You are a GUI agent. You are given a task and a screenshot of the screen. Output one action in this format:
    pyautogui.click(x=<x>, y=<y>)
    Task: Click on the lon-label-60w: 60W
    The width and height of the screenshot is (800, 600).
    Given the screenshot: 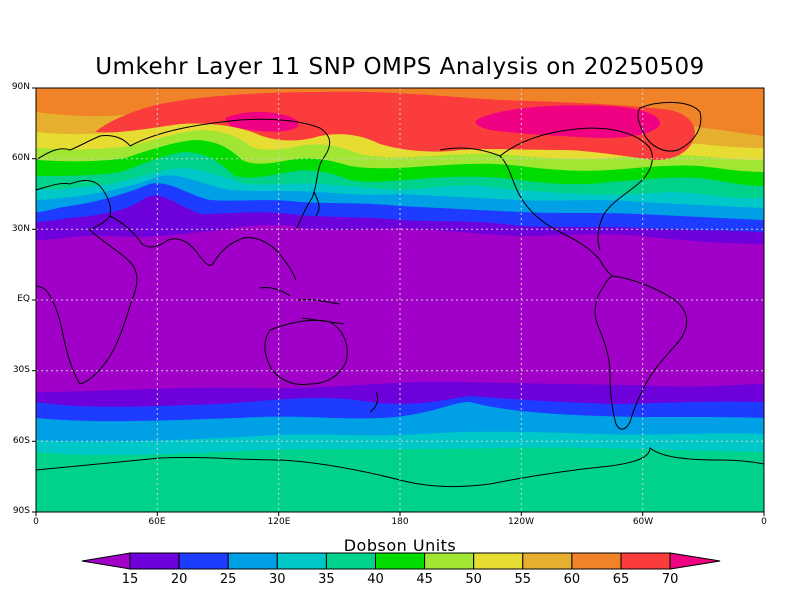 What is the action you would take?
    pyautogui.click(x=643, y=522)
    